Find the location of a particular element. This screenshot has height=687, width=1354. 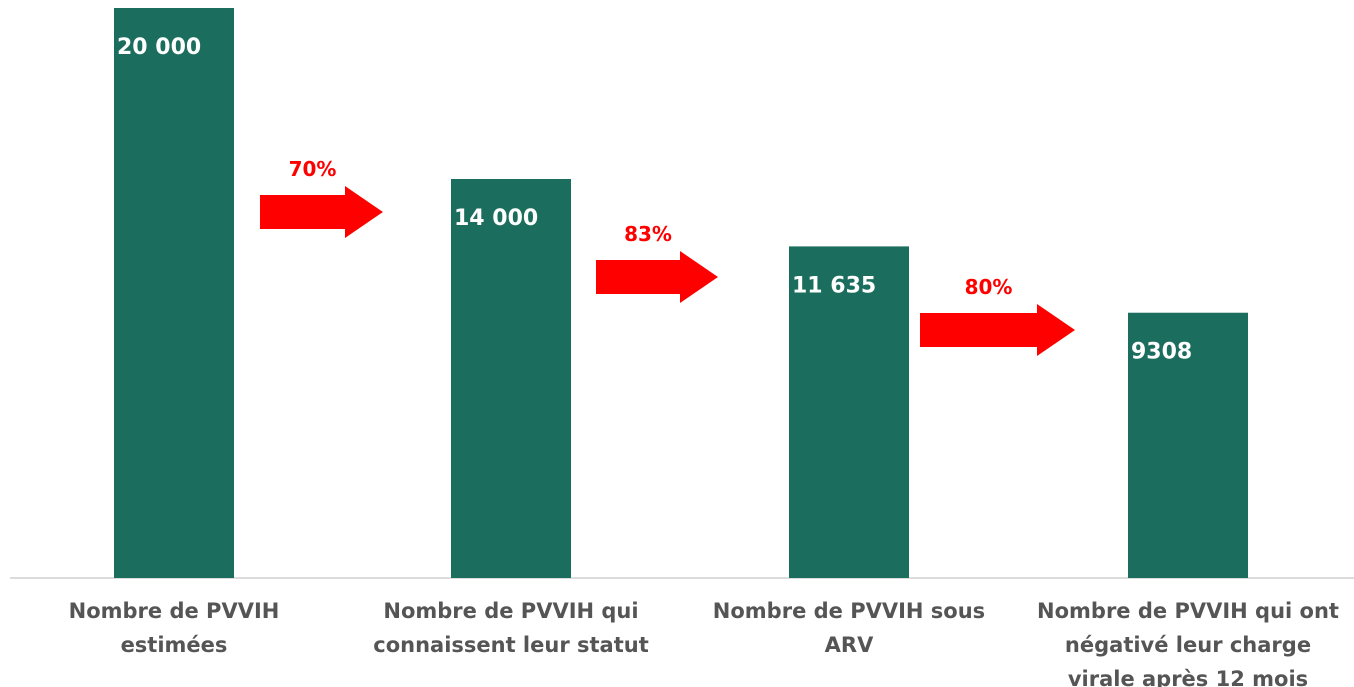

data-label: 9308 is located at coordinates (1161, 352).